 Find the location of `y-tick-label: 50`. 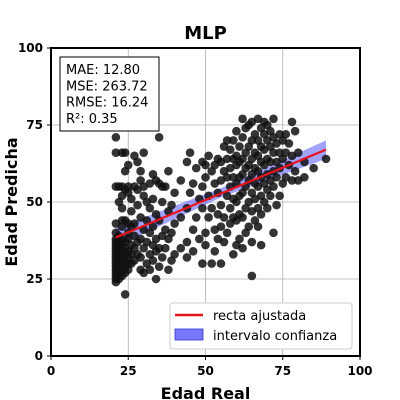

y-tick-label: 50 is located at coordinates (34, 202).